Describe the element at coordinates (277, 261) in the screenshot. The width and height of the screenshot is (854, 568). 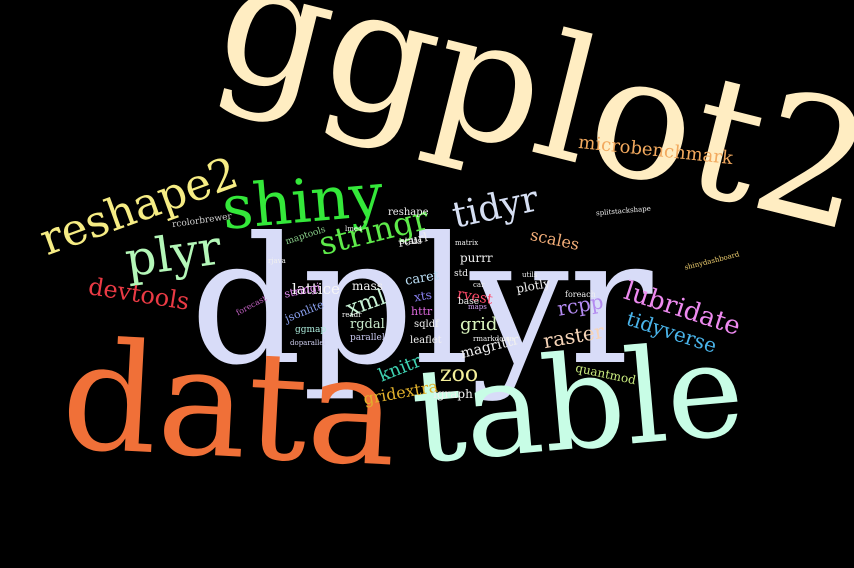
I see `word-rjava: rjava` at that location.